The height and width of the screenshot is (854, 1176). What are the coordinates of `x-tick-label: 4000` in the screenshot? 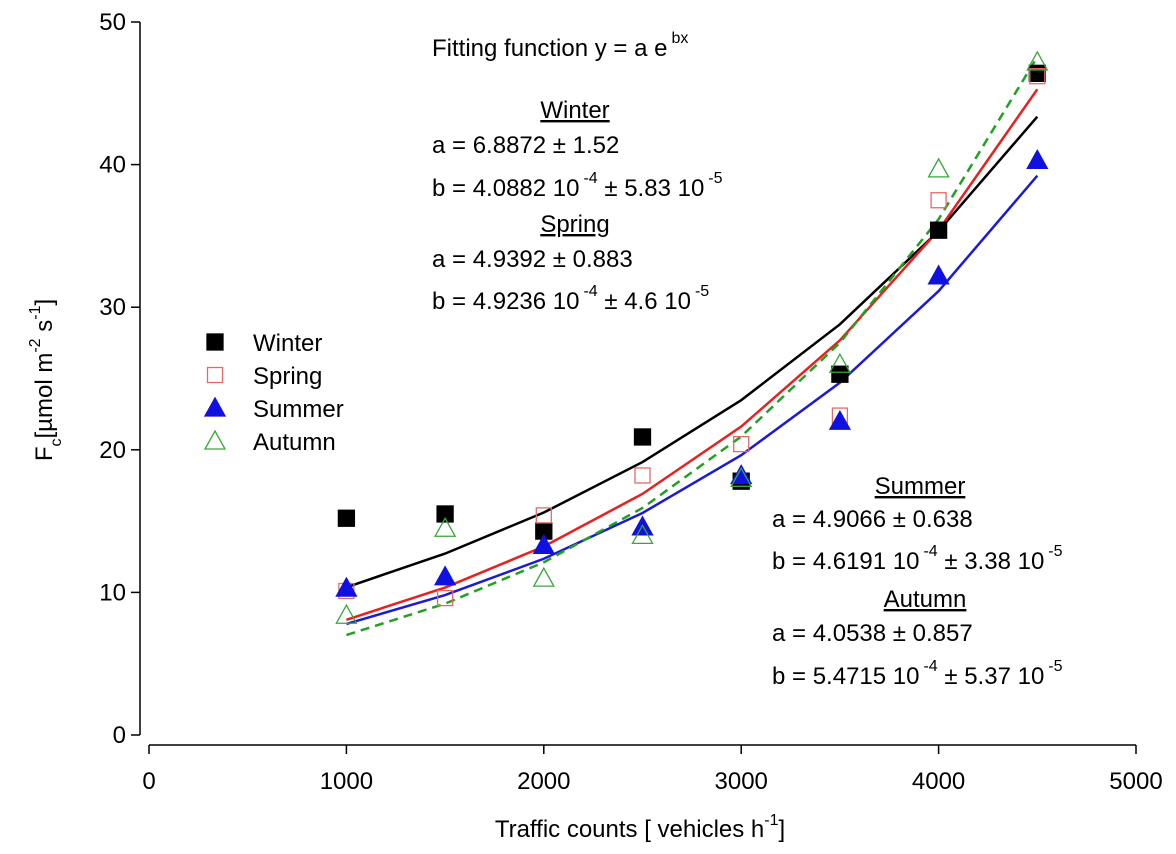 It's located at (938, 781).